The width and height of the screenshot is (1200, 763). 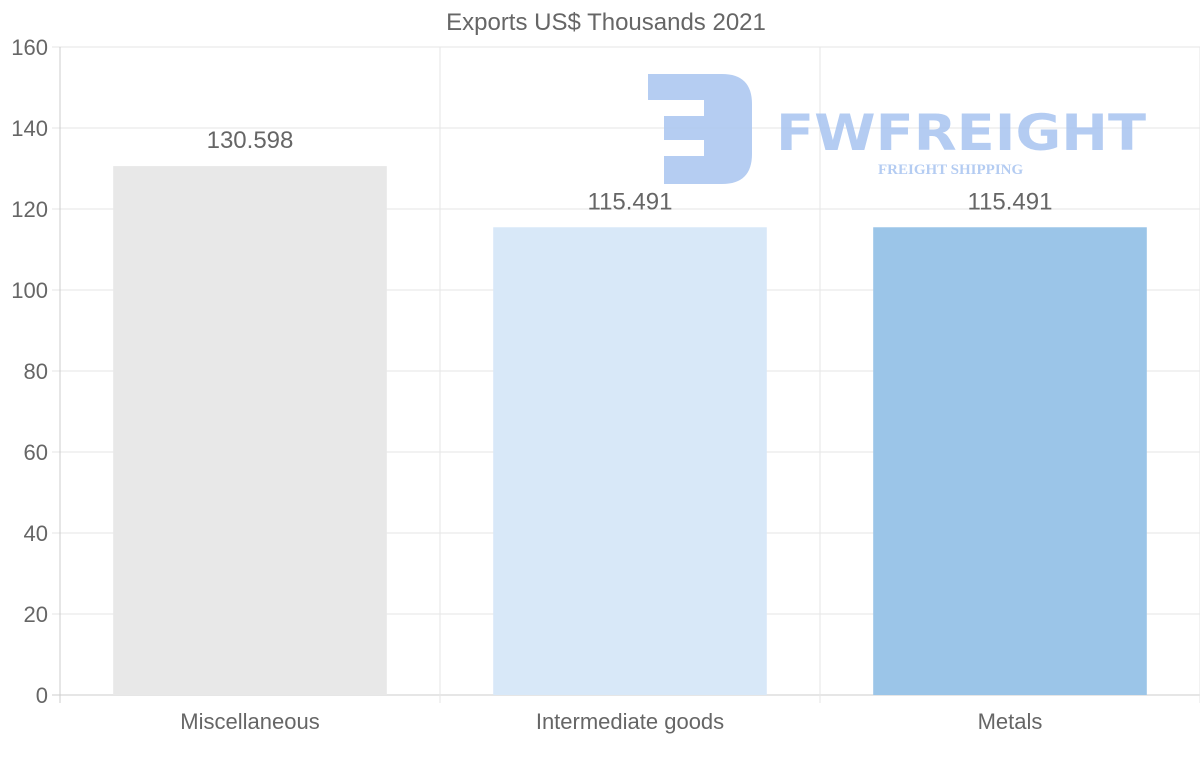 What do you see at coordinates (36, 371) in the screenshot?
I see `y-tick-label: 80` at bounding box center [36, 371].